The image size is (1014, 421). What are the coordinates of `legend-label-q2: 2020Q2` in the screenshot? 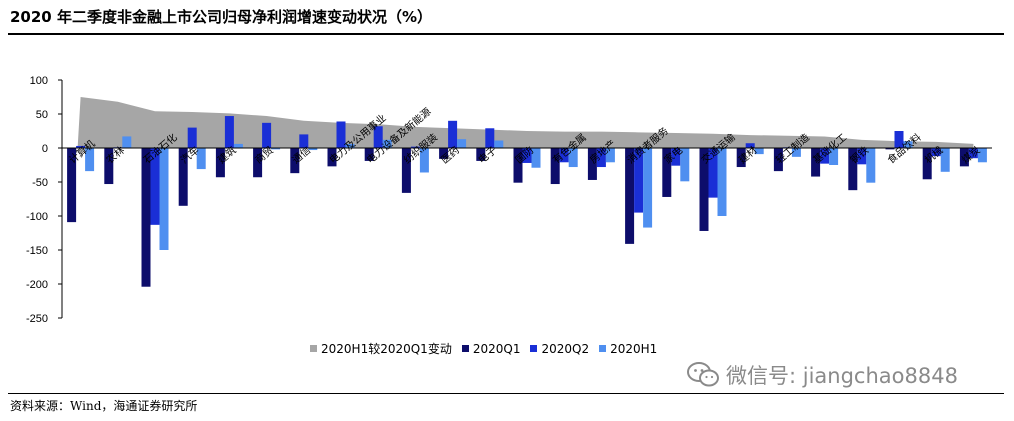 It's located at (565, 348).